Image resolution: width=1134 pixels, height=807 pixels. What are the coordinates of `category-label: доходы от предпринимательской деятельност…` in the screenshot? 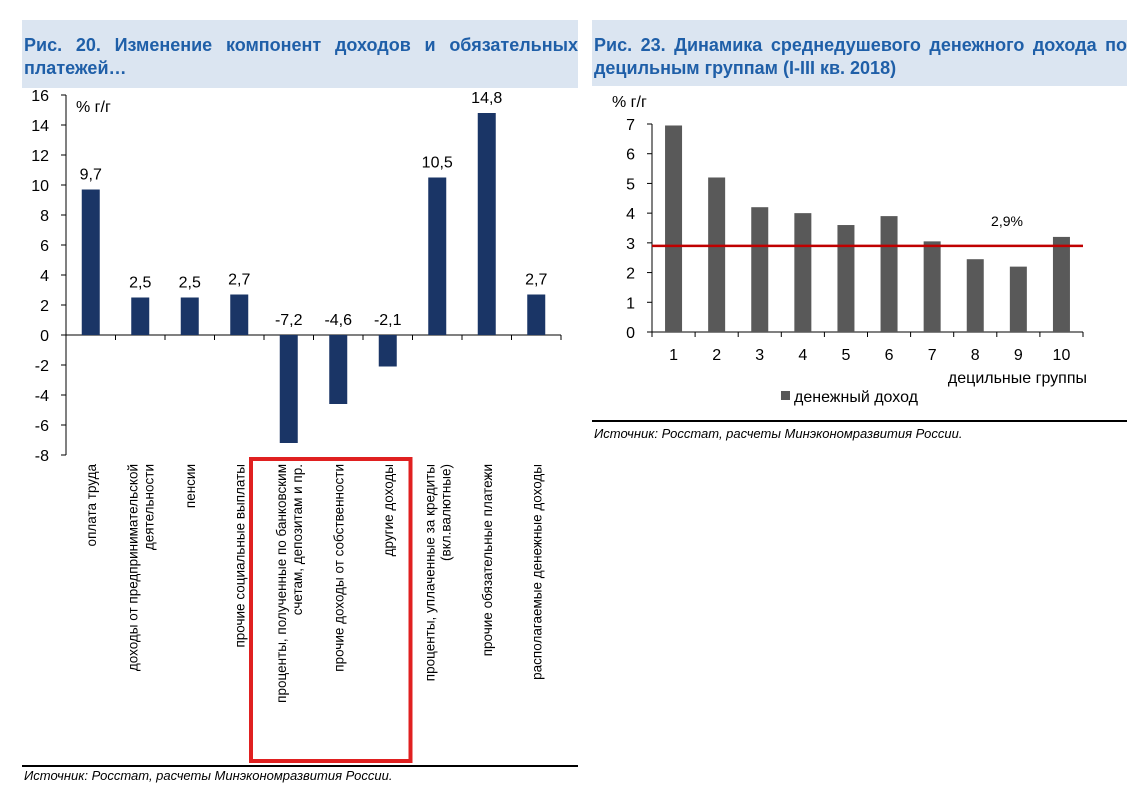 It's located at (140, 567).